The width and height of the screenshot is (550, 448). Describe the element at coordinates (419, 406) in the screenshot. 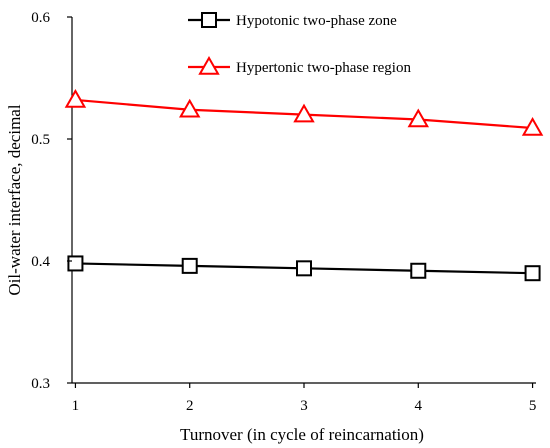

I see `x-tick-label: 4` at that location.